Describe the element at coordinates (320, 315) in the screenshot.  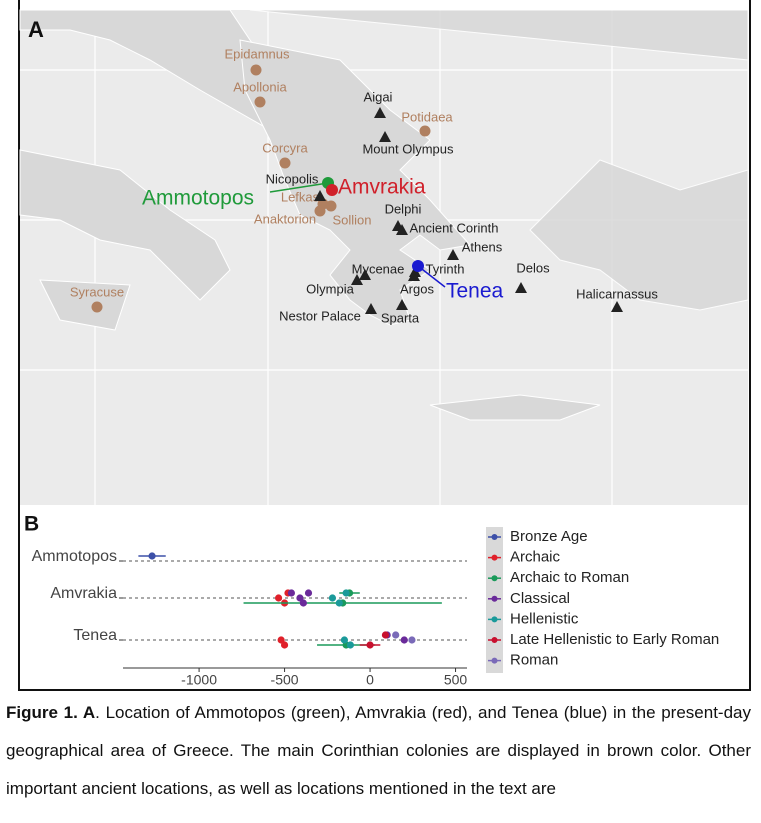
I see `location-label: Nestor Palace` at that location.